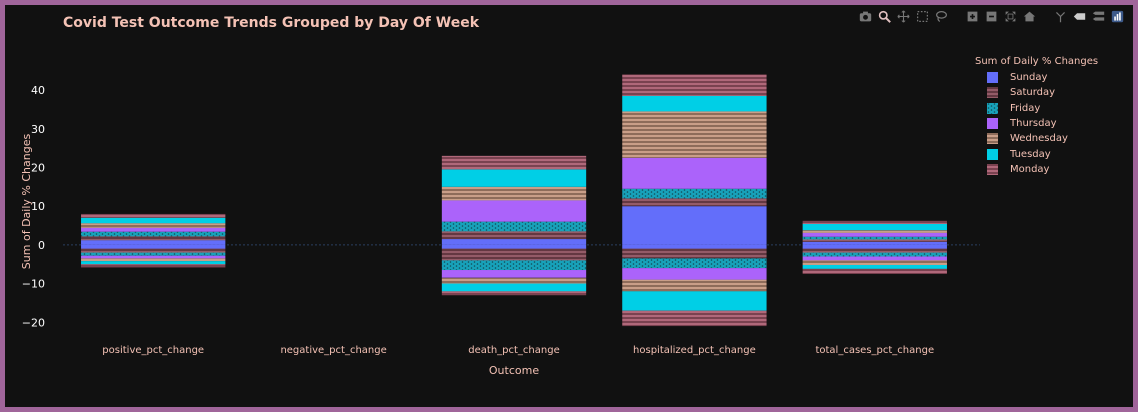  Describe the element at coordinates (38, 167) in the screenshot. I see `y-tick-label: 20` at that location.